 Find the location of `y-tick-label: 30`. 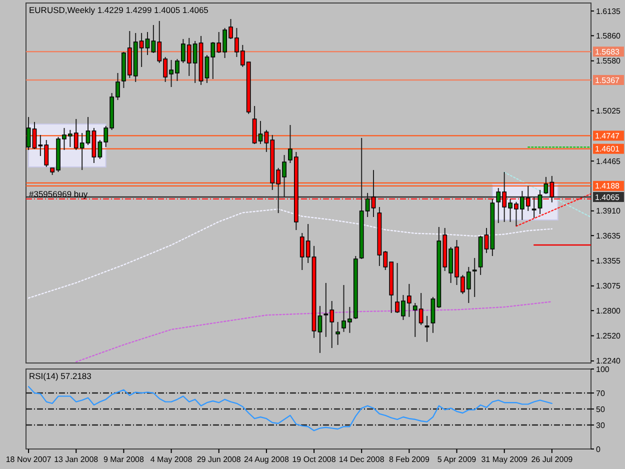

y-tick-label: 30 is located at coordinates (601, 425).